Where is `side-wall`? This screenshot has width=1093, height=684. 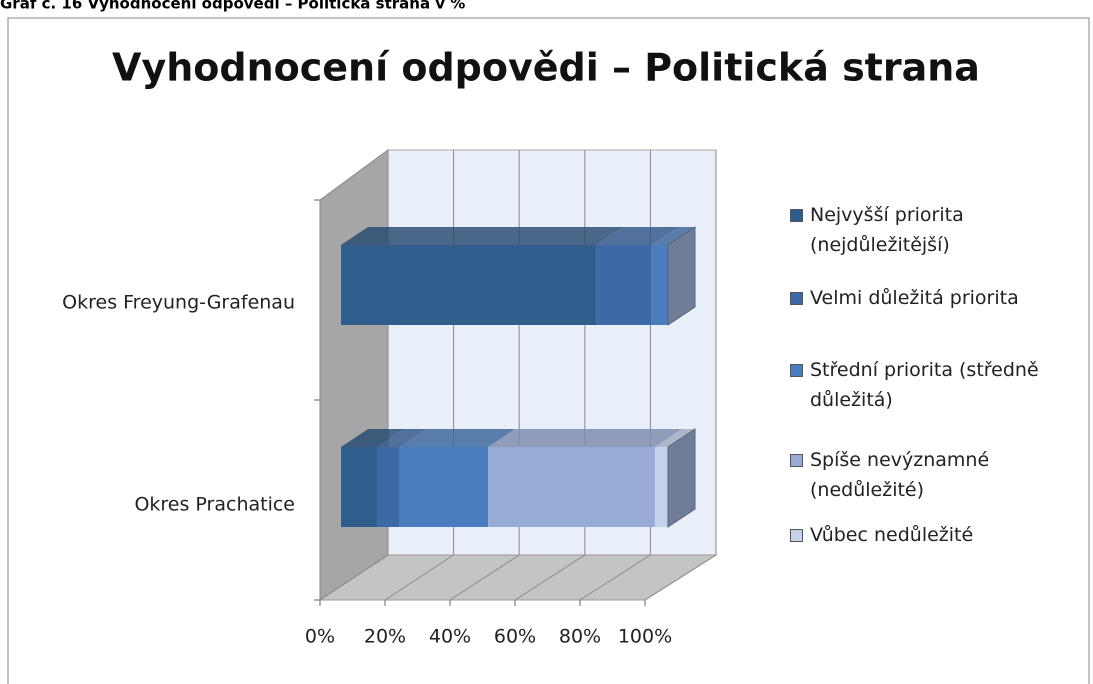
side-wall is located at coordinates (354, 375).